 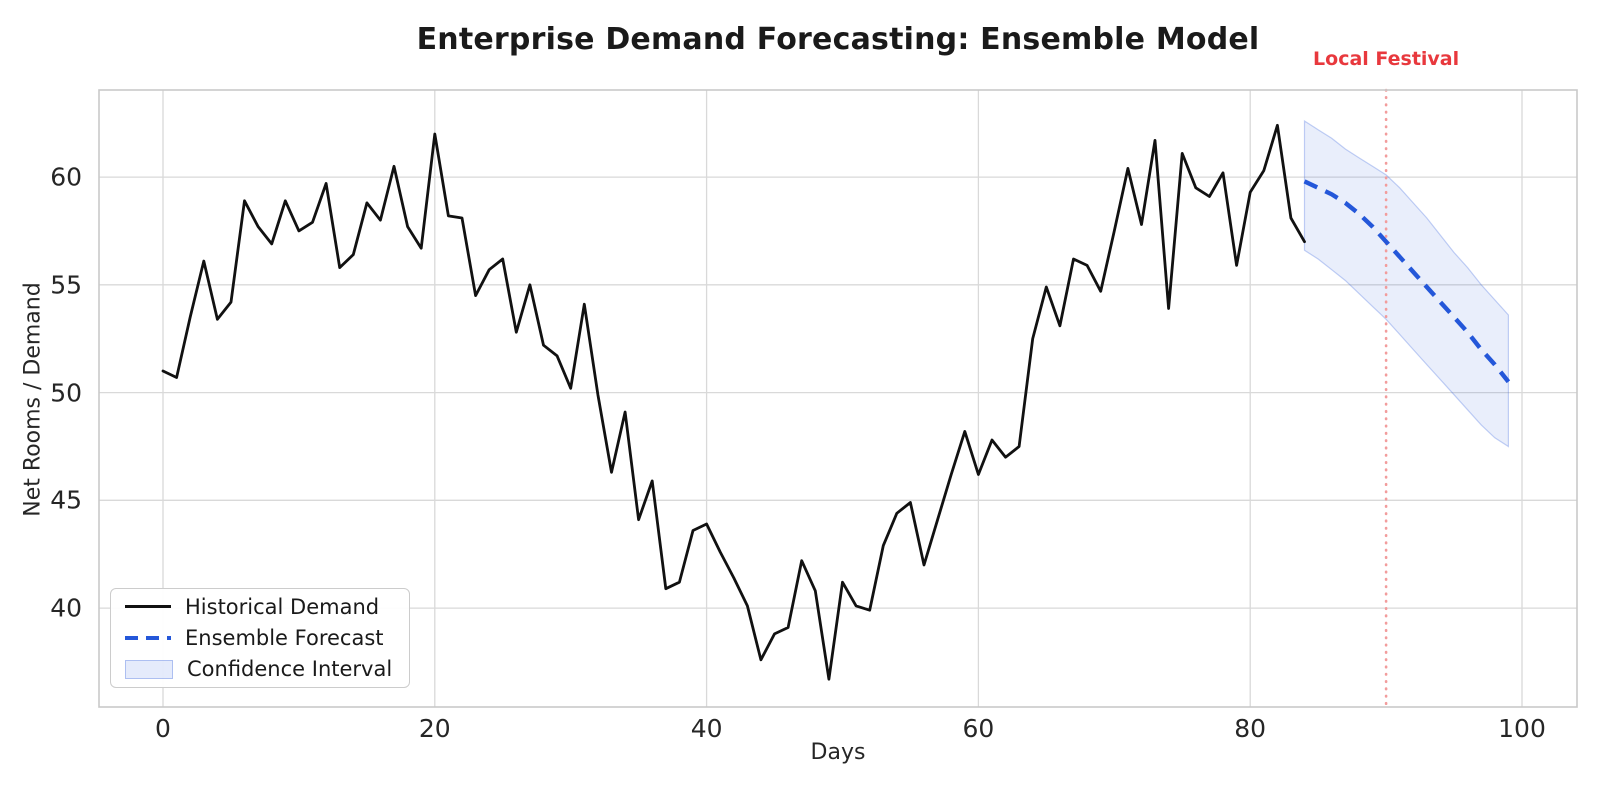 I want to click on y-tick-label: 40, so click(x=66, y=608).